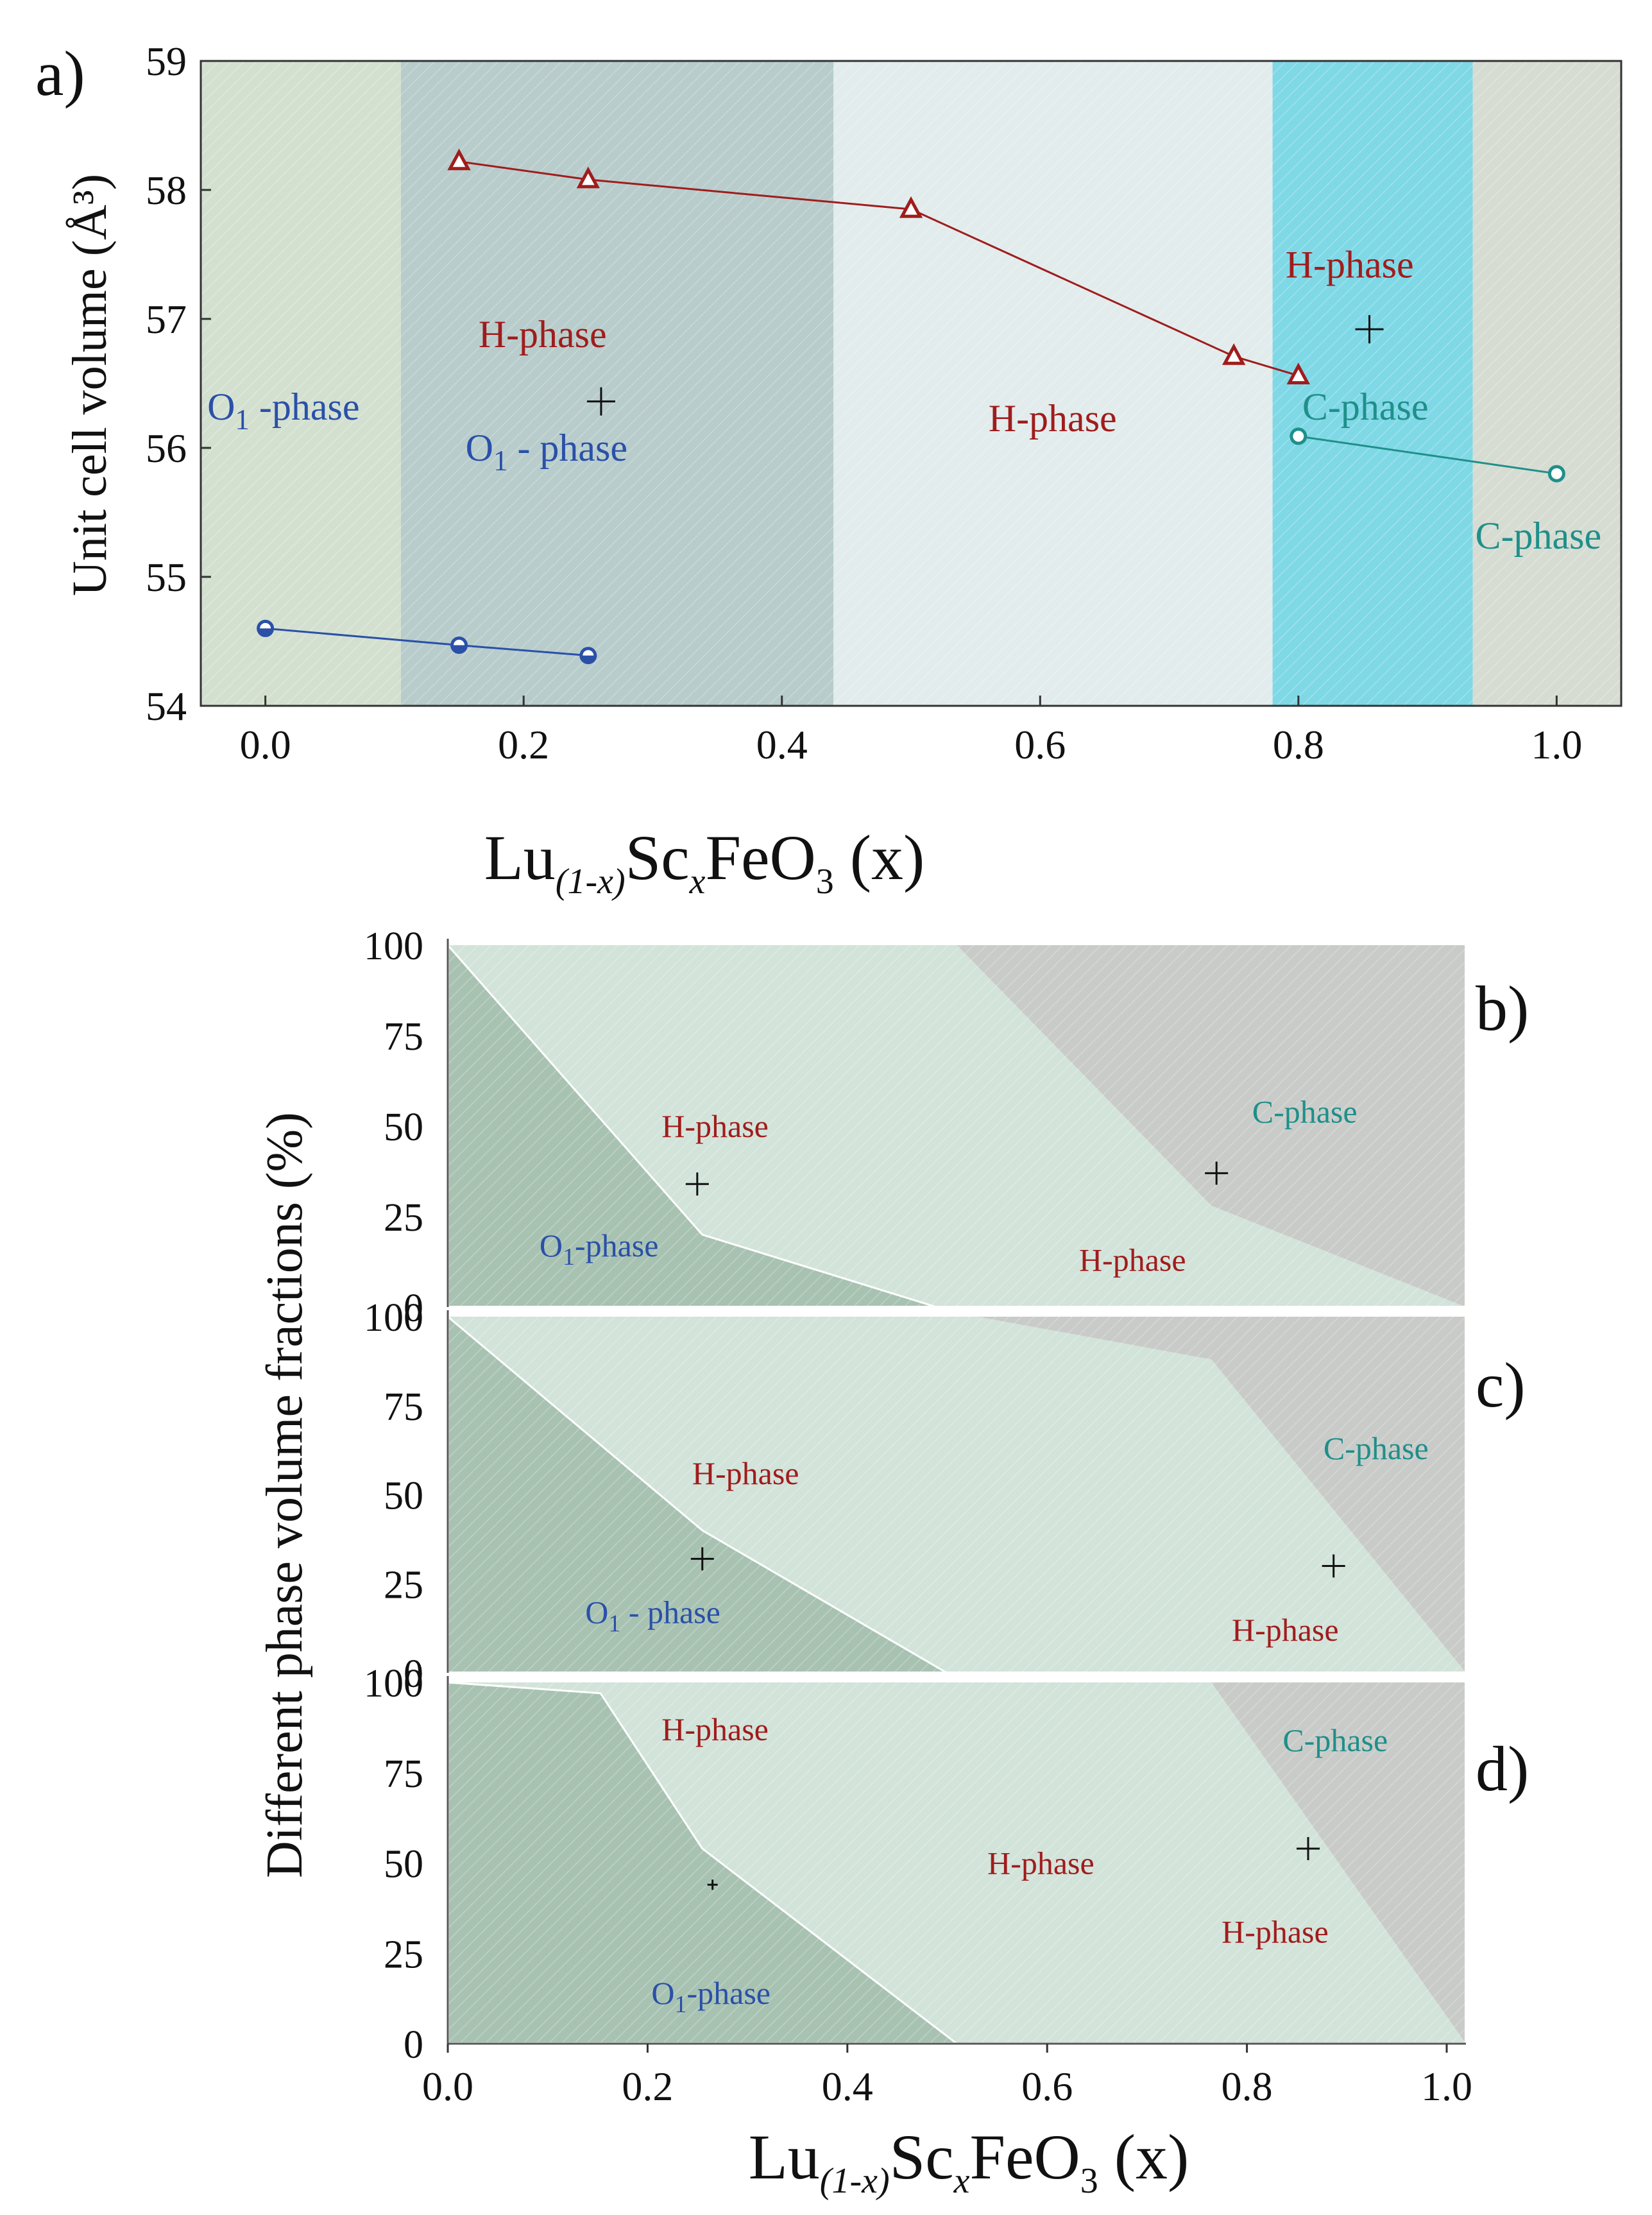  What do you see at coordinates (745, 1473) in the screenshot?
I see `phase-annotation-c-0: H-phase` at bounding box center [745, 1473].